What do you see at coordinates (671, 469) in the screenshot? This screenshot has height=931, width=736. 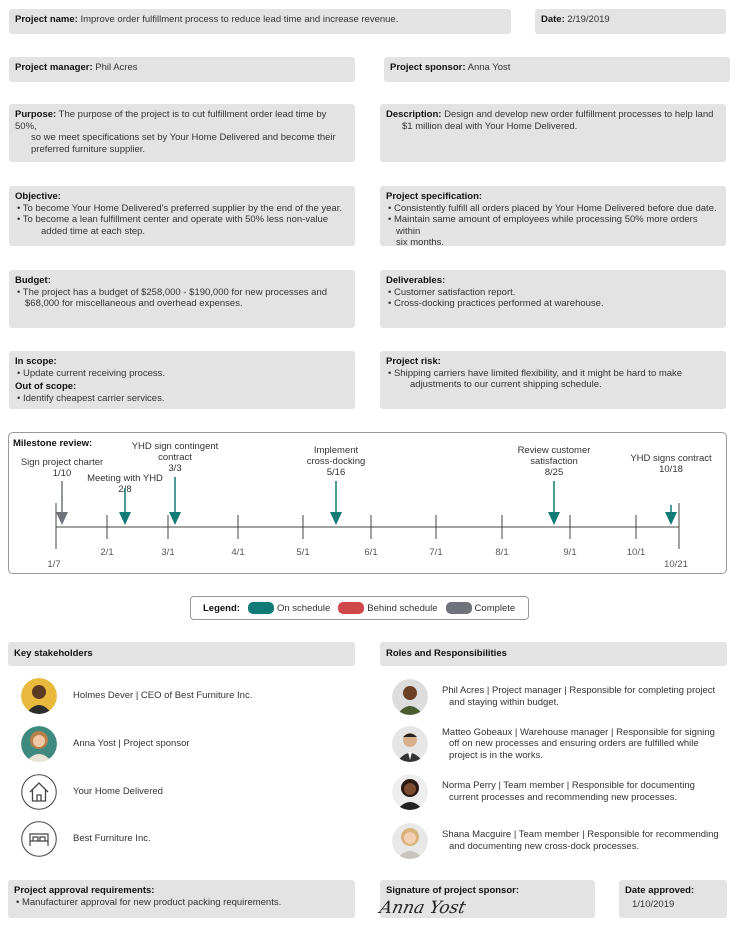 I see `milestone-label: 10/18` at bounding box center [671, 469].